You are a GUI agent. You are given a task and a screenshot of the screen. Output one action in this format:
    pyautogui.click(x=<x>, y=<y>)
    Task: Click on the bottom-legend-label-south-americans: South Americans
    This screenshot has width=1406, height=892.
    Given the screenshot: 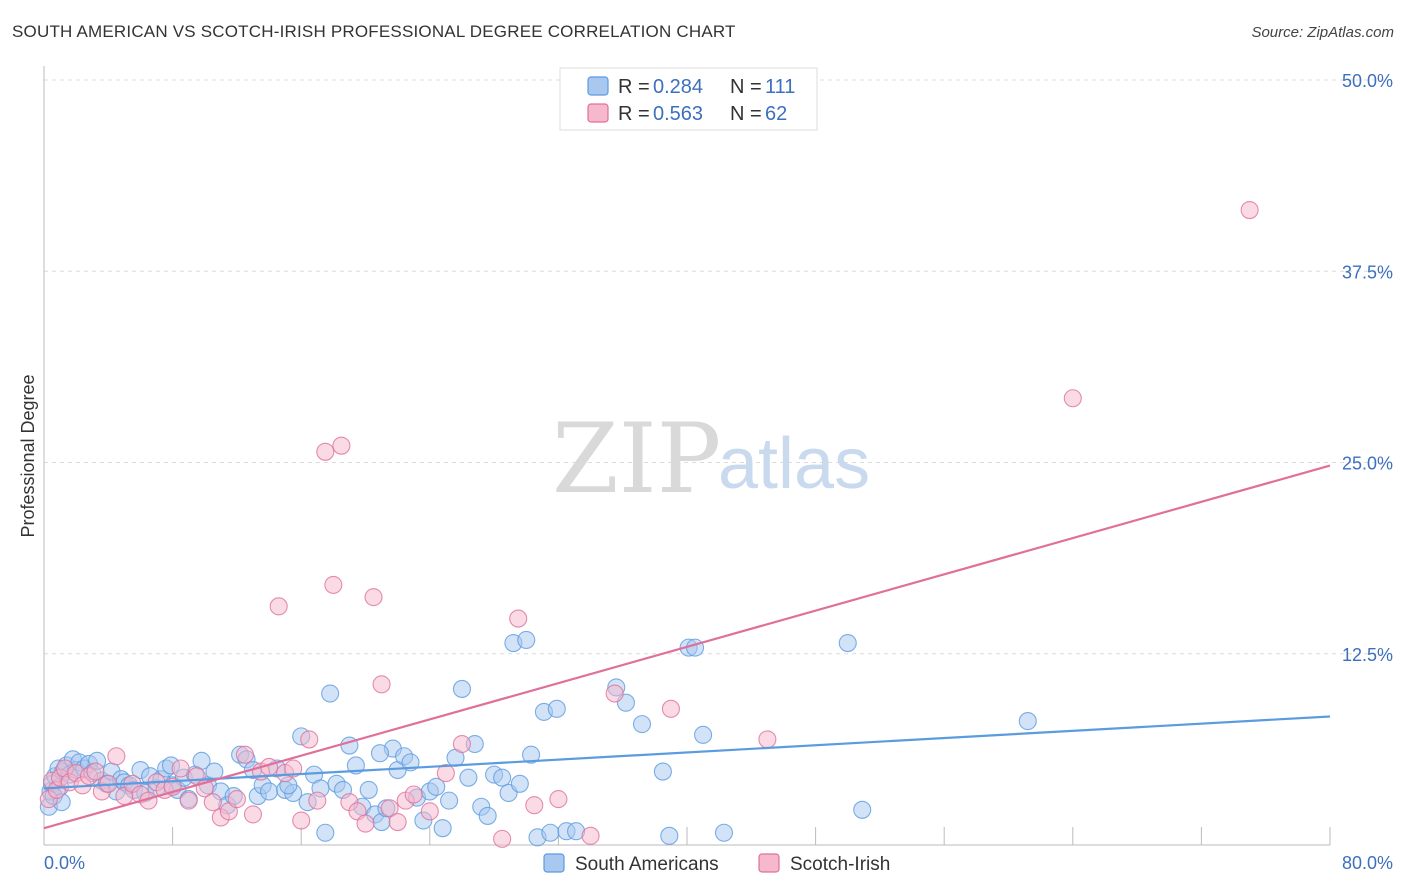 What is the action you would take?
    pyautogui.click(x=647, y=864)
    